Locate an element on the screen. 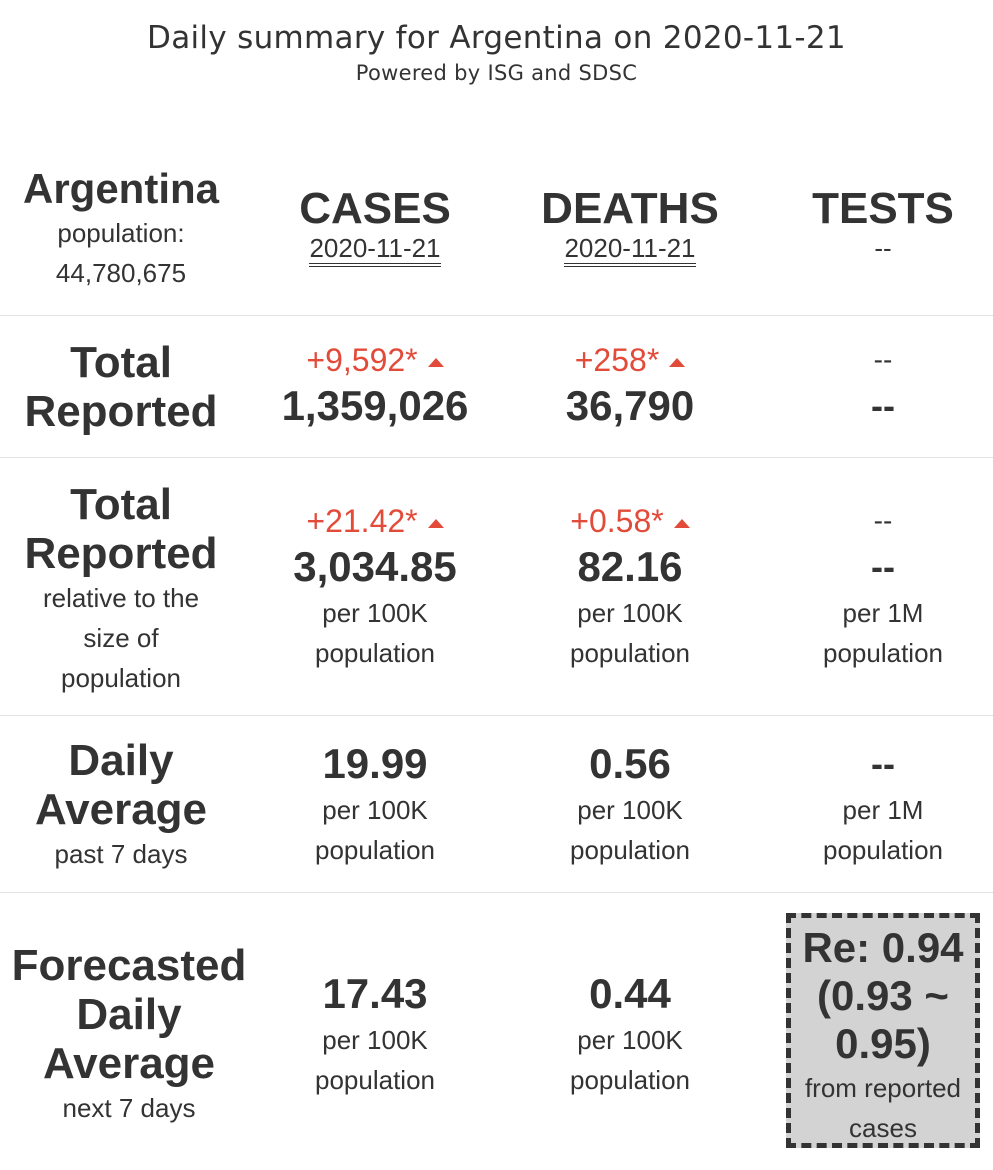  forecast-label: Forecasted Daily Average next 7 days is located at coordinates (129, 1034).